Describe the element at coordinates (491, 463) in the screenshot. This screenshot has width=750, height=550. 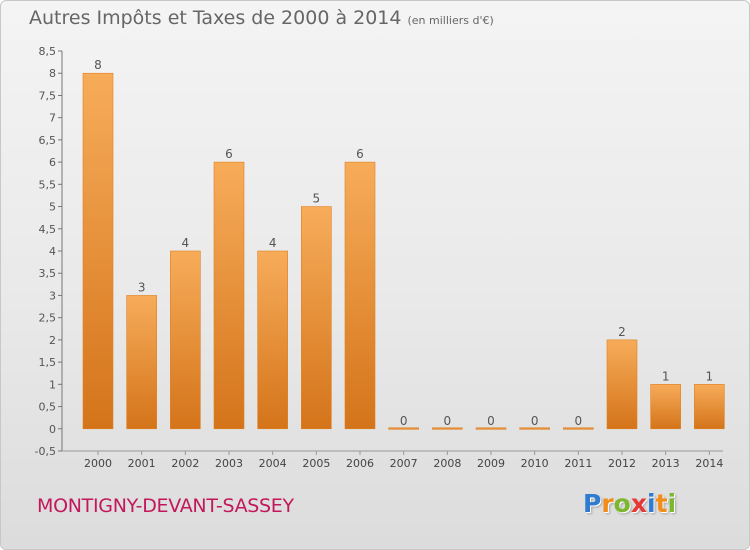
I see `x-tick-label-2009: 2009` at that location.